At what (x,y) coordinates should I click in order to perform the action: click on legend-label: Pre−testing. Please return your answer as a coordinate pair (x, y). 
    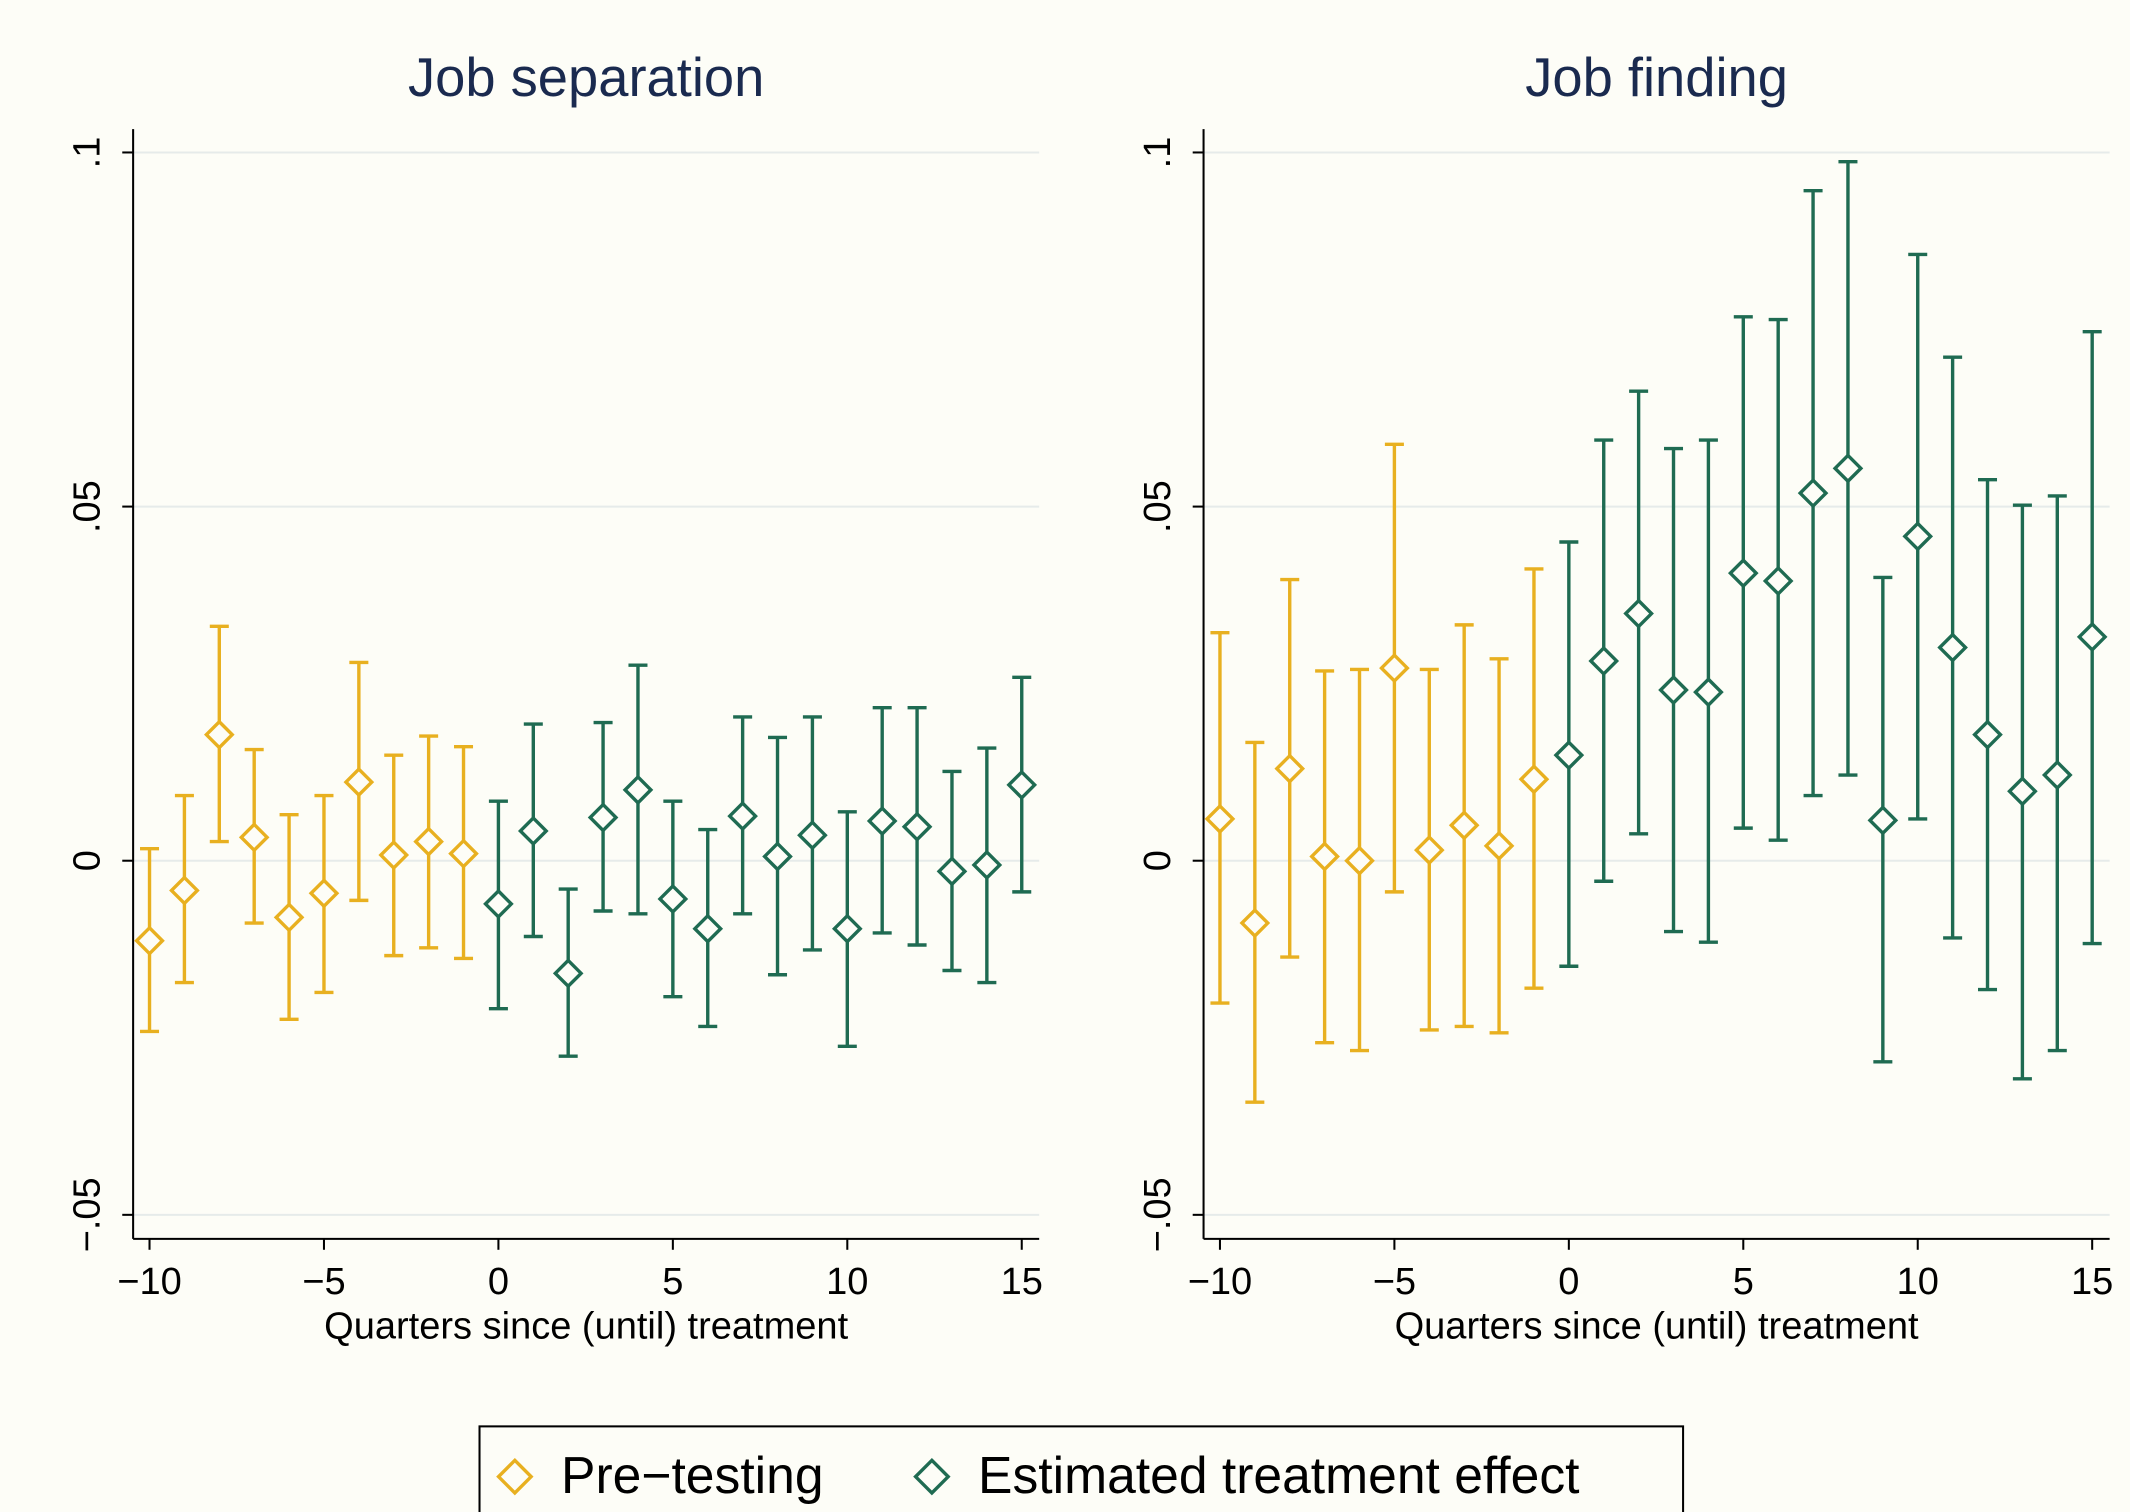
    Looking at the image, I should click on (692, 1475).